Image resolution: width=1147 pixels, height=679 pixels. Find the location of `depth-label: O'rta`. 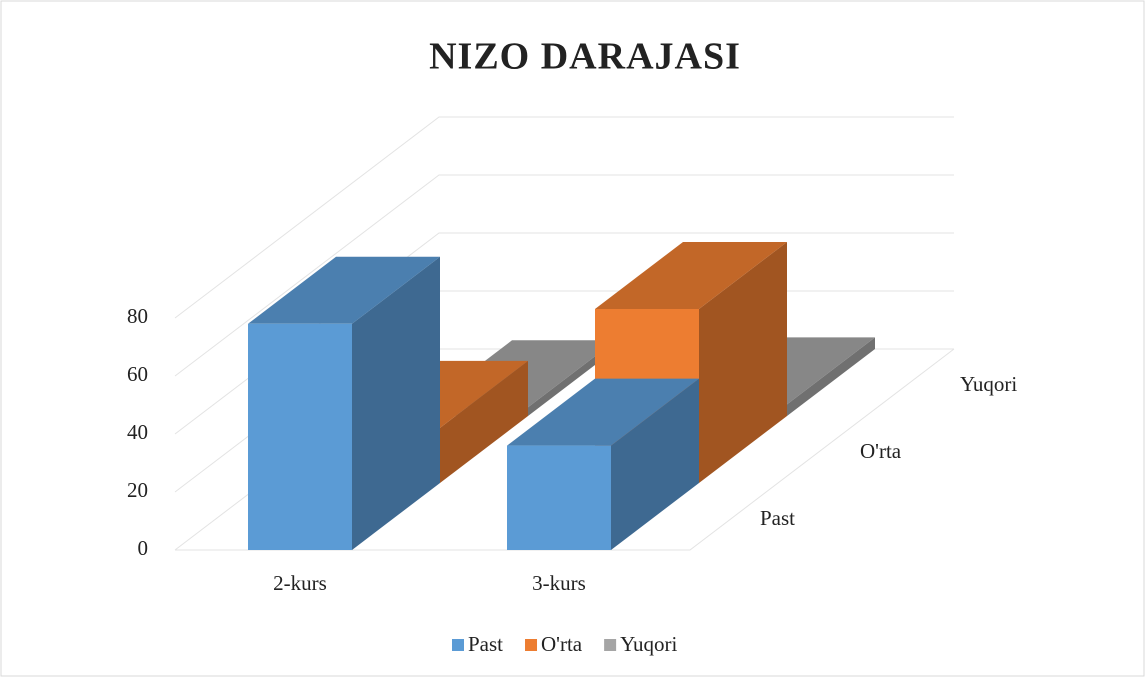

depth-label: O'rta is located at coordinates (881, 451).